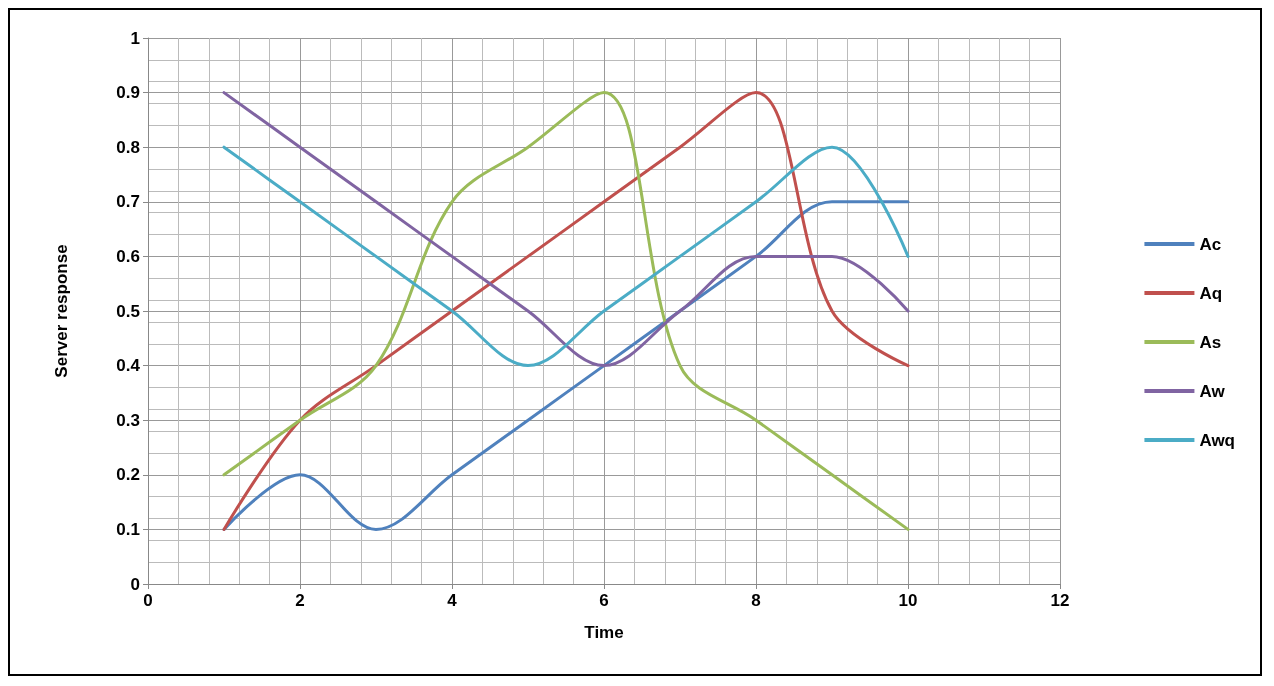 The height and width of the screenshot is (686, 1274). What do you see at coordinates (128, 475) in the screenshot?
I see `y-tick-label: 0.2` at bounding box center [128, 475].